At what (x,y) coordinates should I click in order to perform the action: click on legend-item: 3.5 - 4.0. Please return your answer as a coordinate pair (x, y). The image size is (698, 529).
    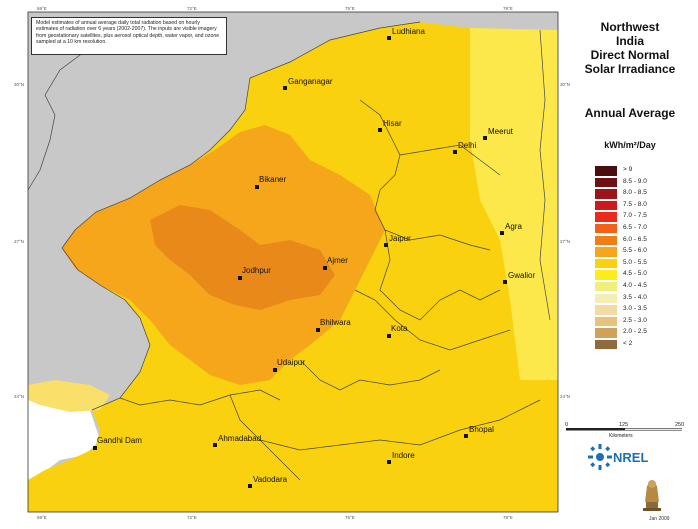
    Looking at the image, I should click on (645, 299).